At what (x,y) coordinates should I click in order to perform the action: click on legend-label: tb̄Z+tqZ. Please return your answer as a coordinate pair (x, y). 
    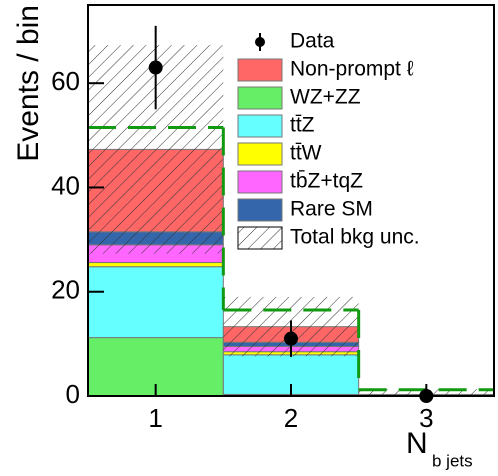
    Looking at the image, I should click on (326, 180).